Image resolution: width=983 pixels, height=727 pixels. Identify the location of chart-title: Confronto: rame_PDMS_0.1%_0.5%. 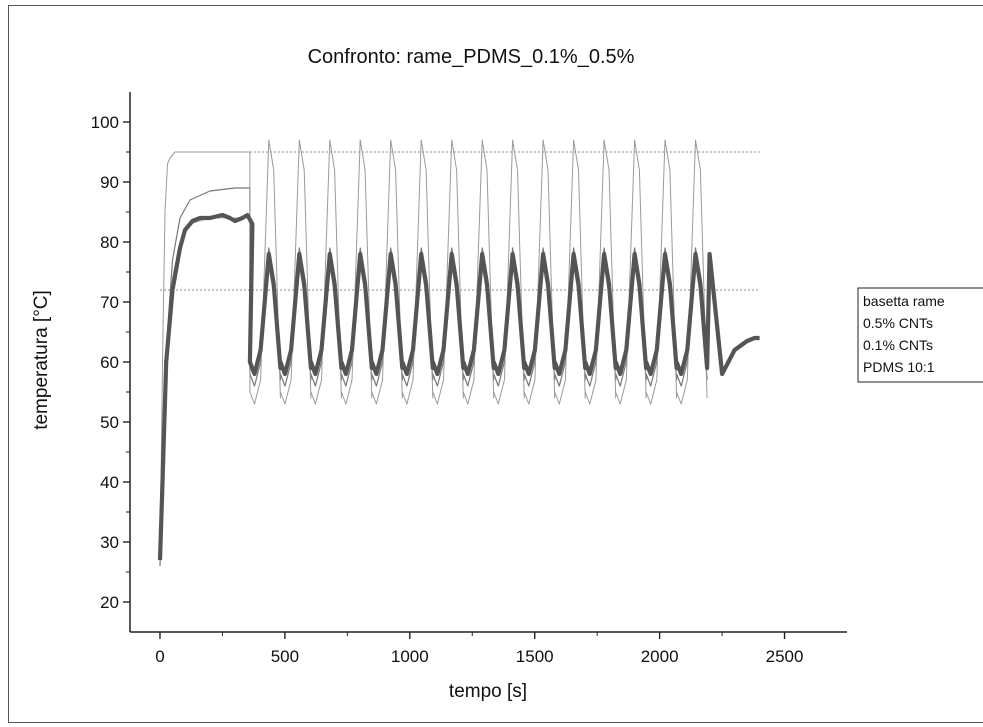
(471, 57).